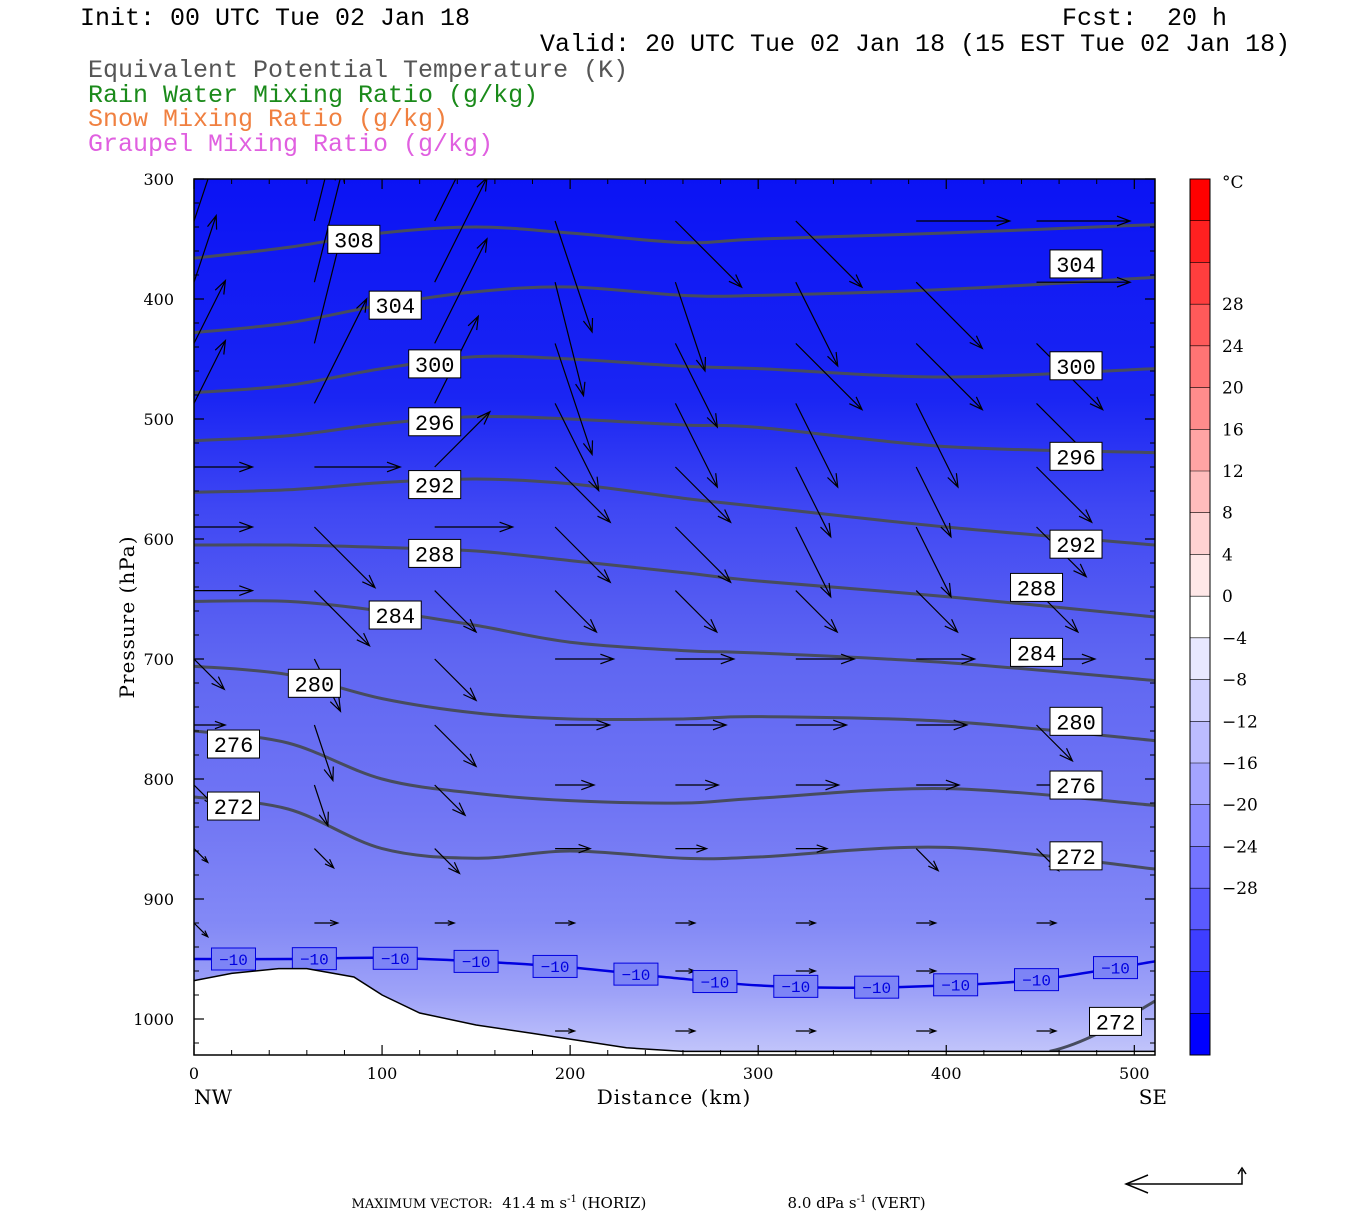 This screenshot has height=1212, width=1350. Describe the element at coordinates (1233, 183) in the screenshot. I see `colorbar-unit: °C` at that location.